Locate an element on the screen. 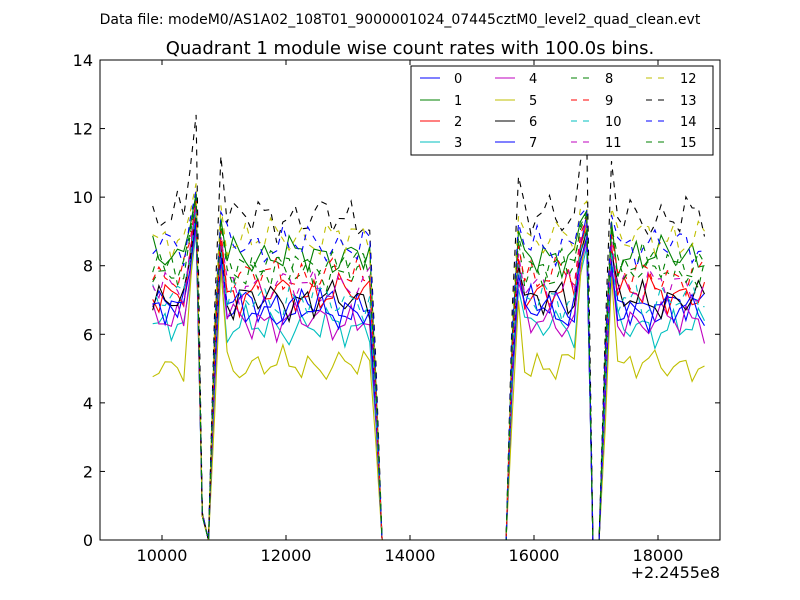 Image resolution: width=800 pixels, height=600 pixels. y-tick-label: 2 is located at coordinates (88, 471).